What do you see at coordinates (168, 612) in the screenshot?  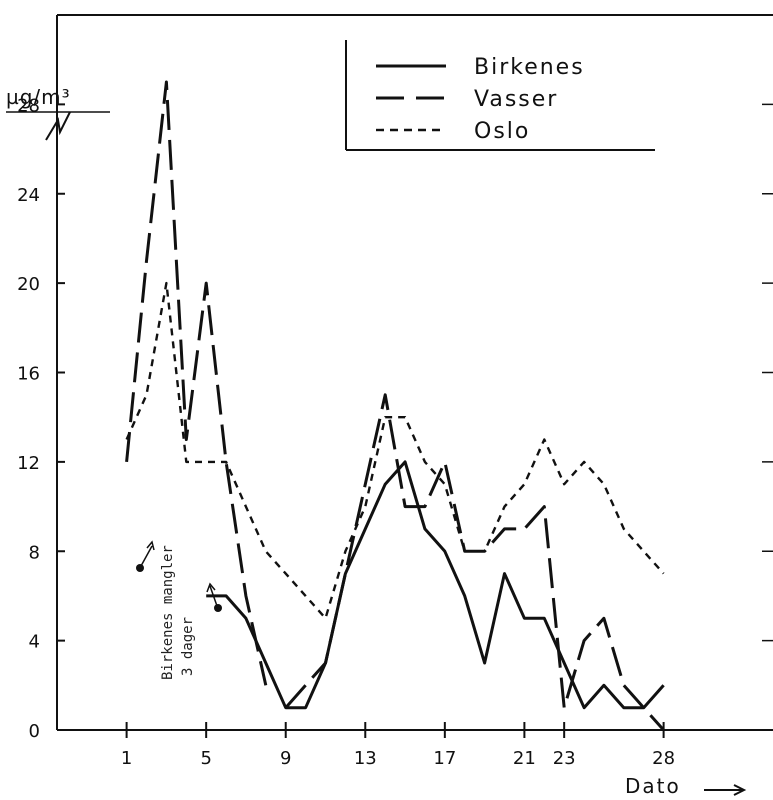 I see `annotation-line-1: Birkenes mangler` at bounding box center [168, 612].